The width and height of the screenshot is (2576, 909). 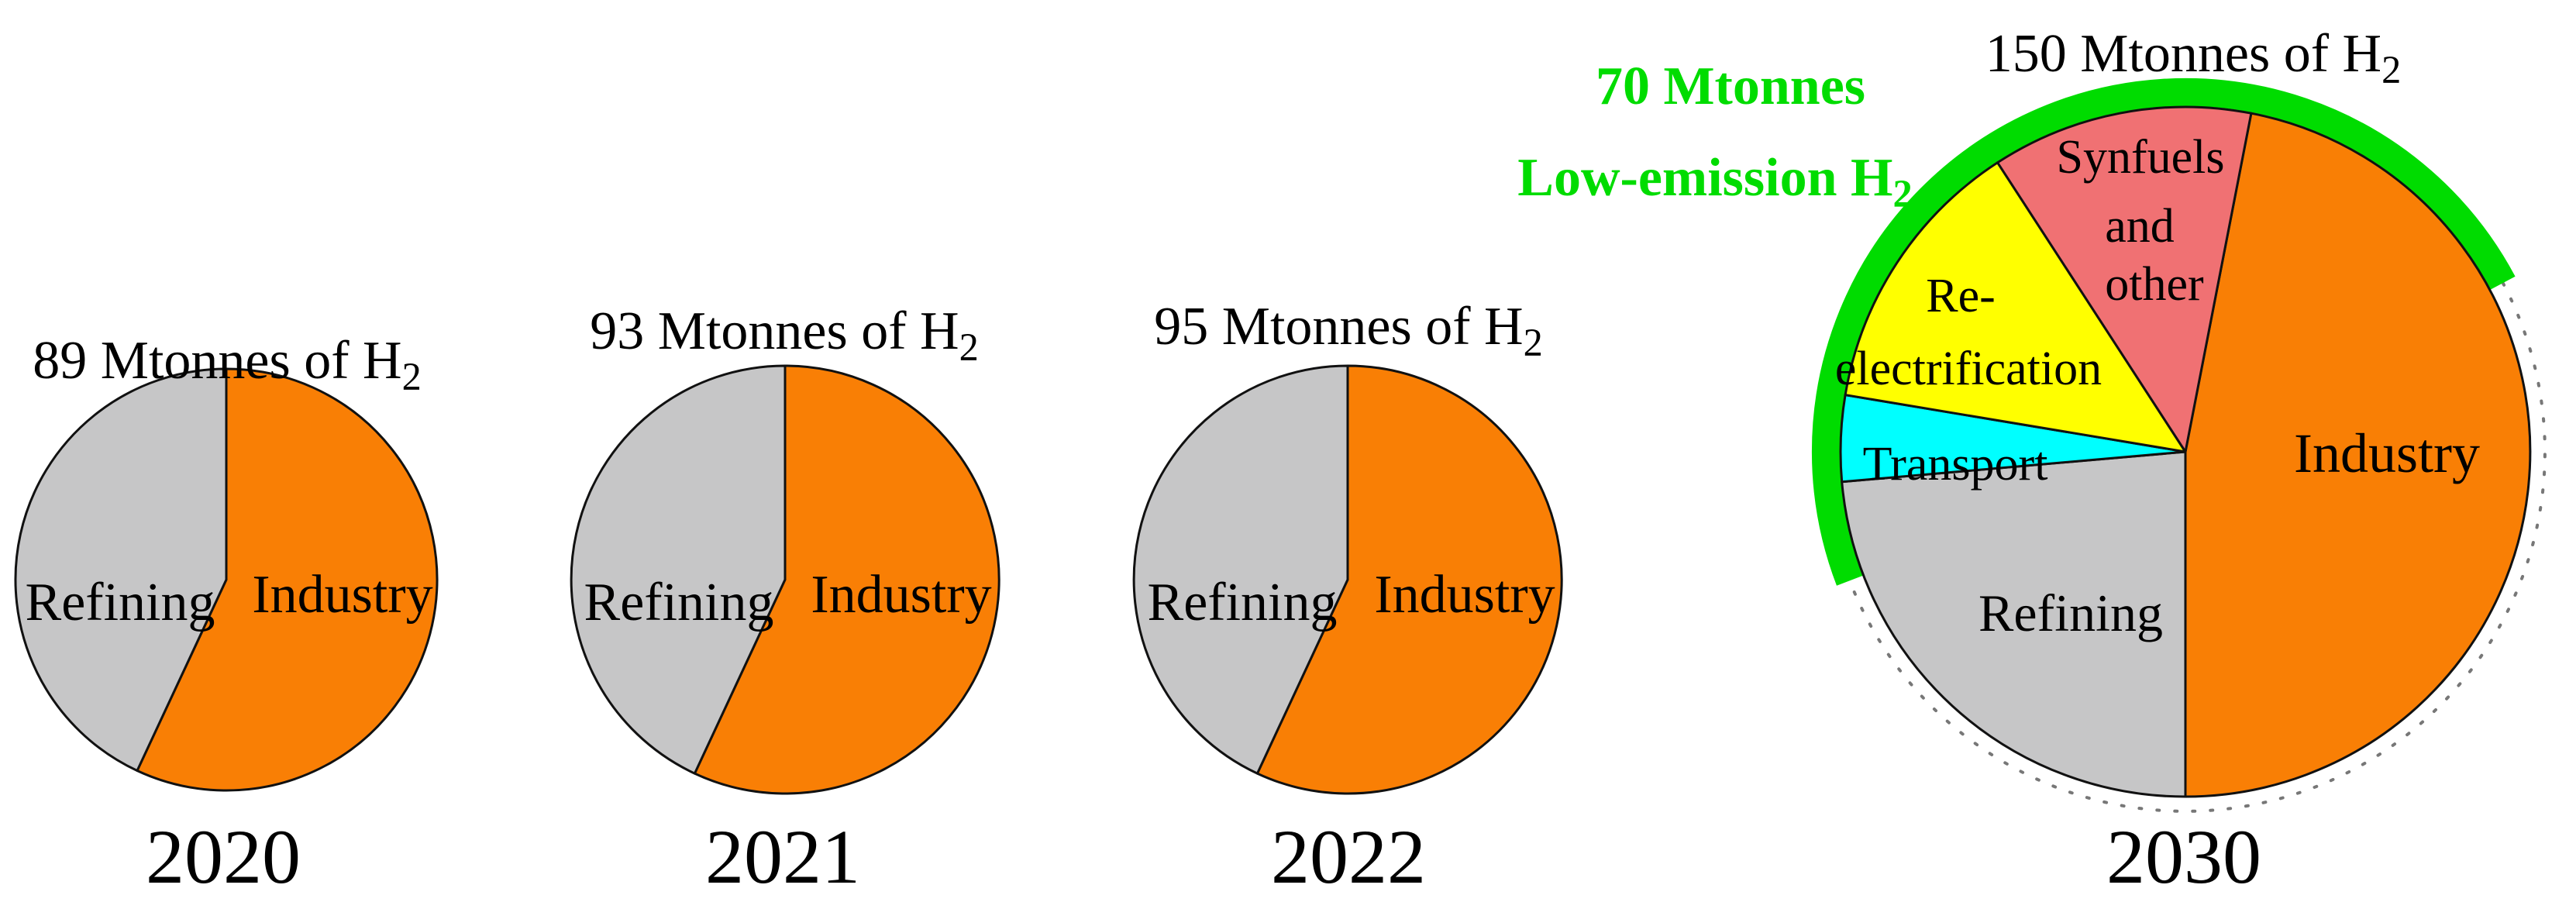 I want to click on slice-industry-2020, so click(x=287, y=579).